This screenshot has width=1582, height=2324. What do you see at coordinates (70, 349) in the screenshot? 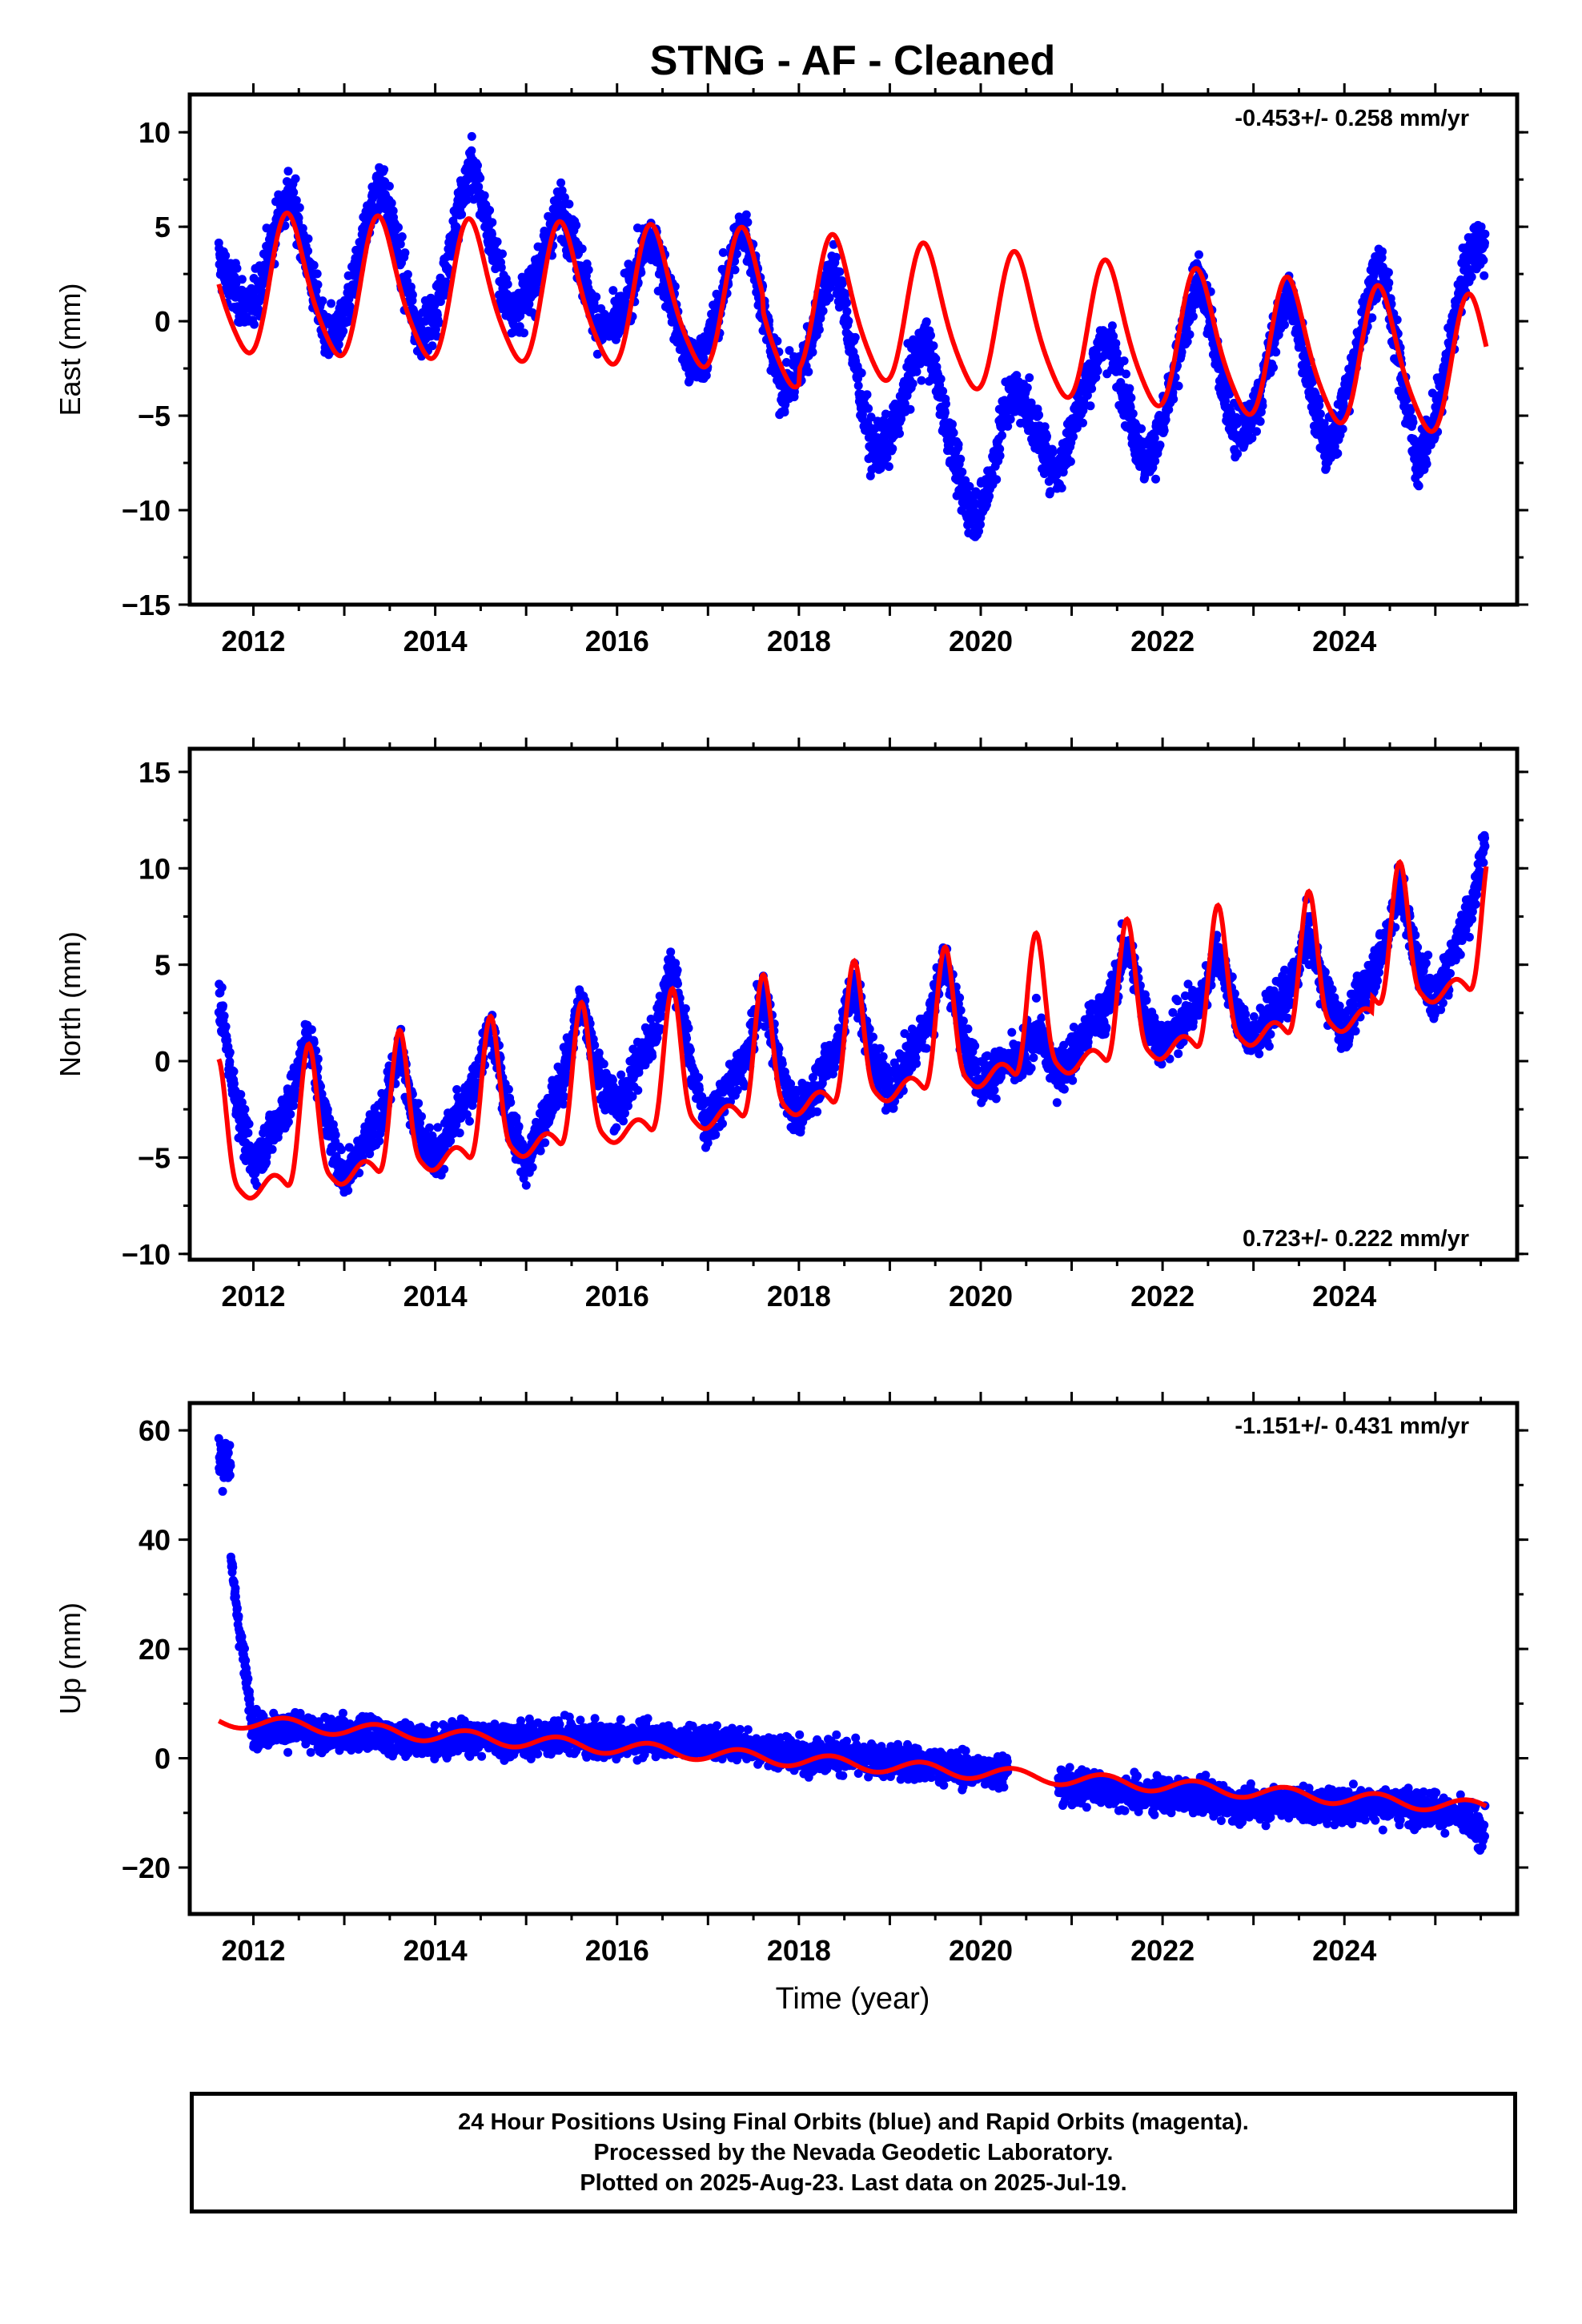
I see `y-axis-label: East (mm)` at bounding box center [70, 349].